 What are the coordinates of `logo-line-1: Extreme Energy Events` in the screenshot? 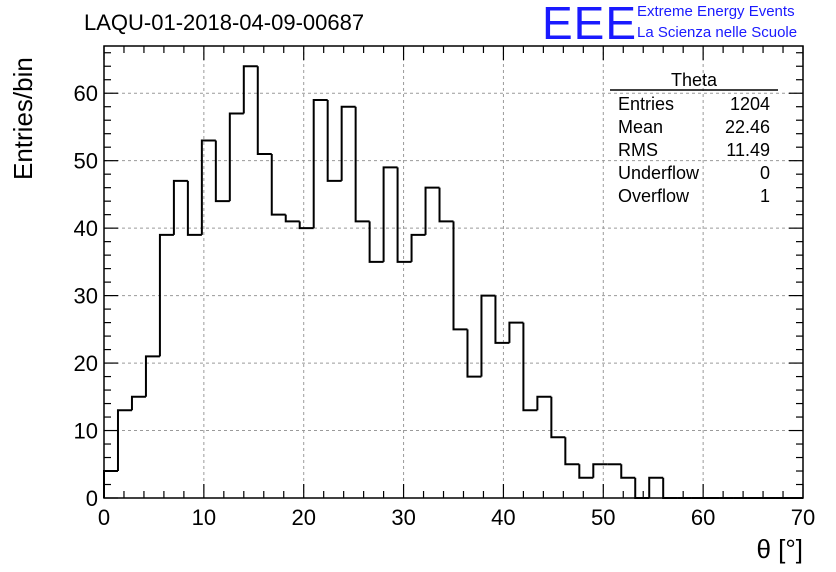 It's located at (716, 11).